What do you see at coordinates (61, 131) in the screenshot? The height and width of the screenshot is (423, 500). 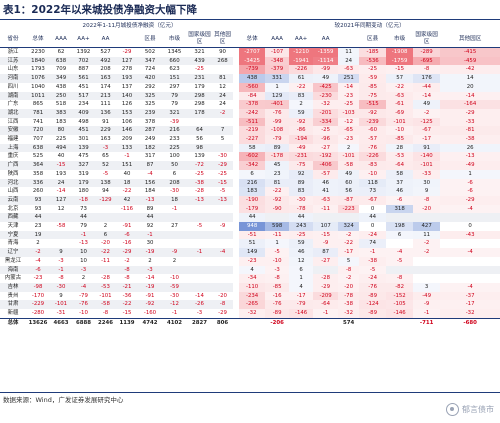 I see `value-cell: 80` at bounding box center [61, 131].